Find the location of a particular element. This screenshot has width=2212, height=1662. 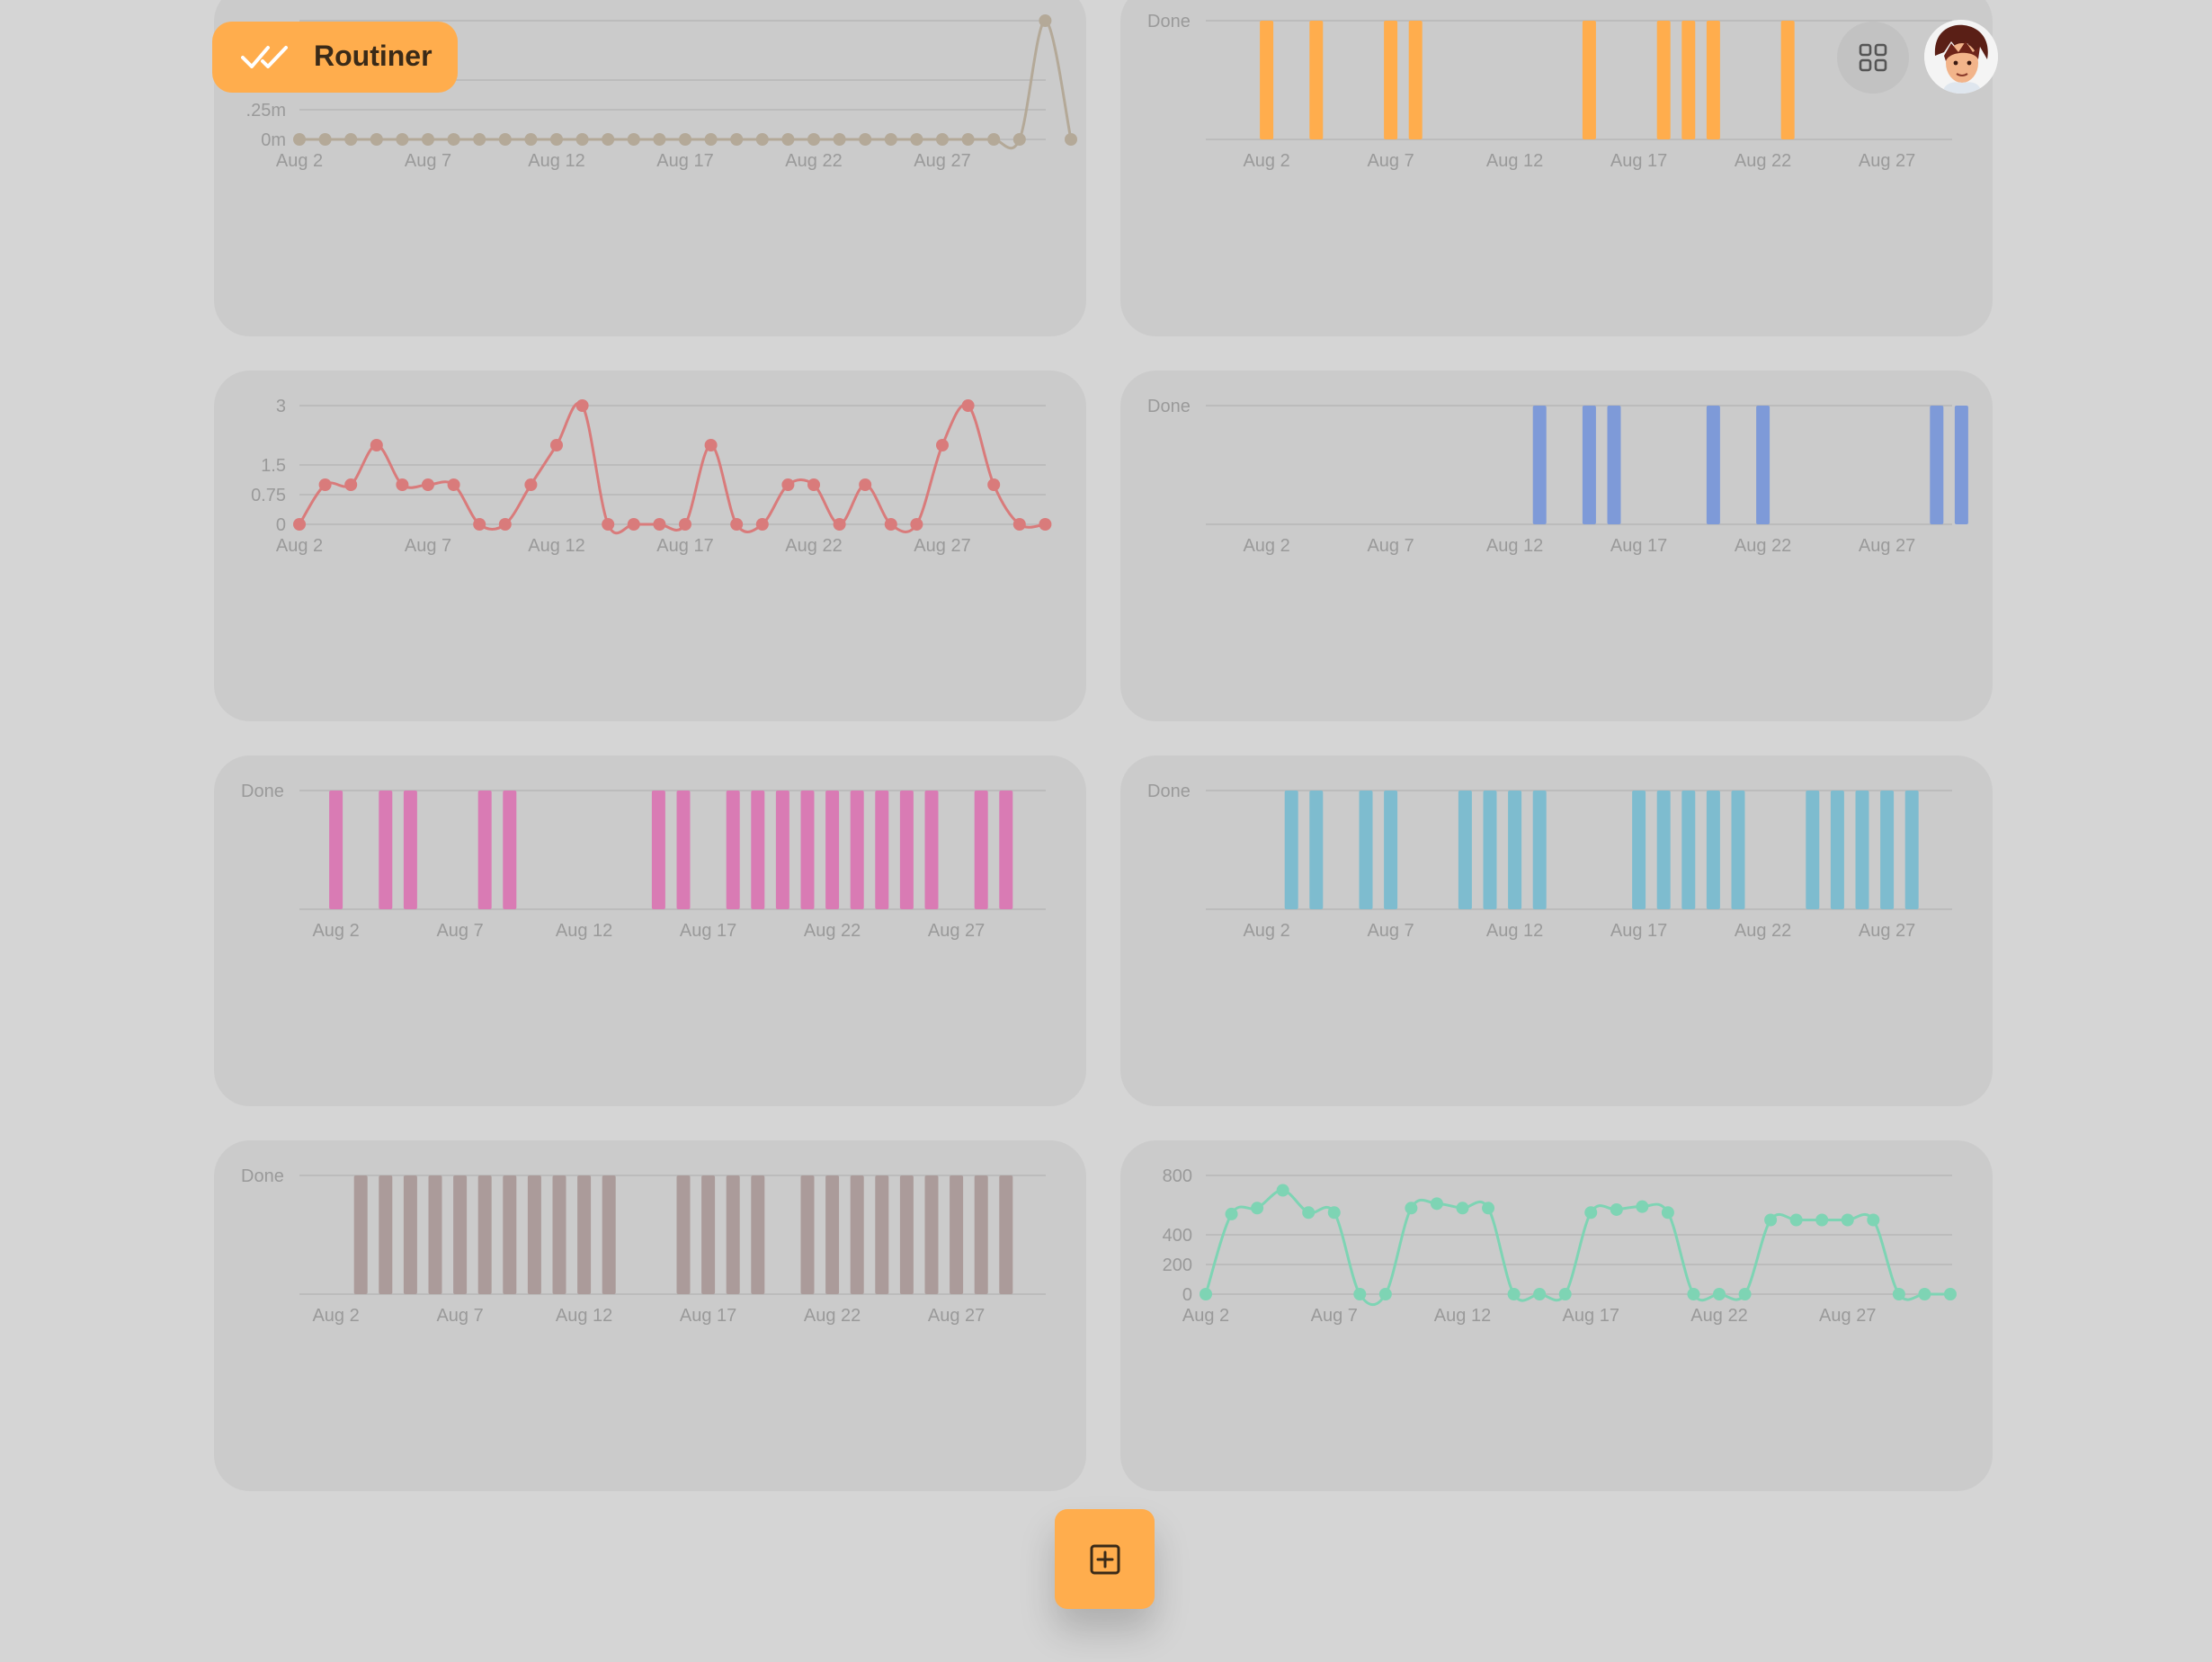

series-line is located at coordinates (1577, 1248).